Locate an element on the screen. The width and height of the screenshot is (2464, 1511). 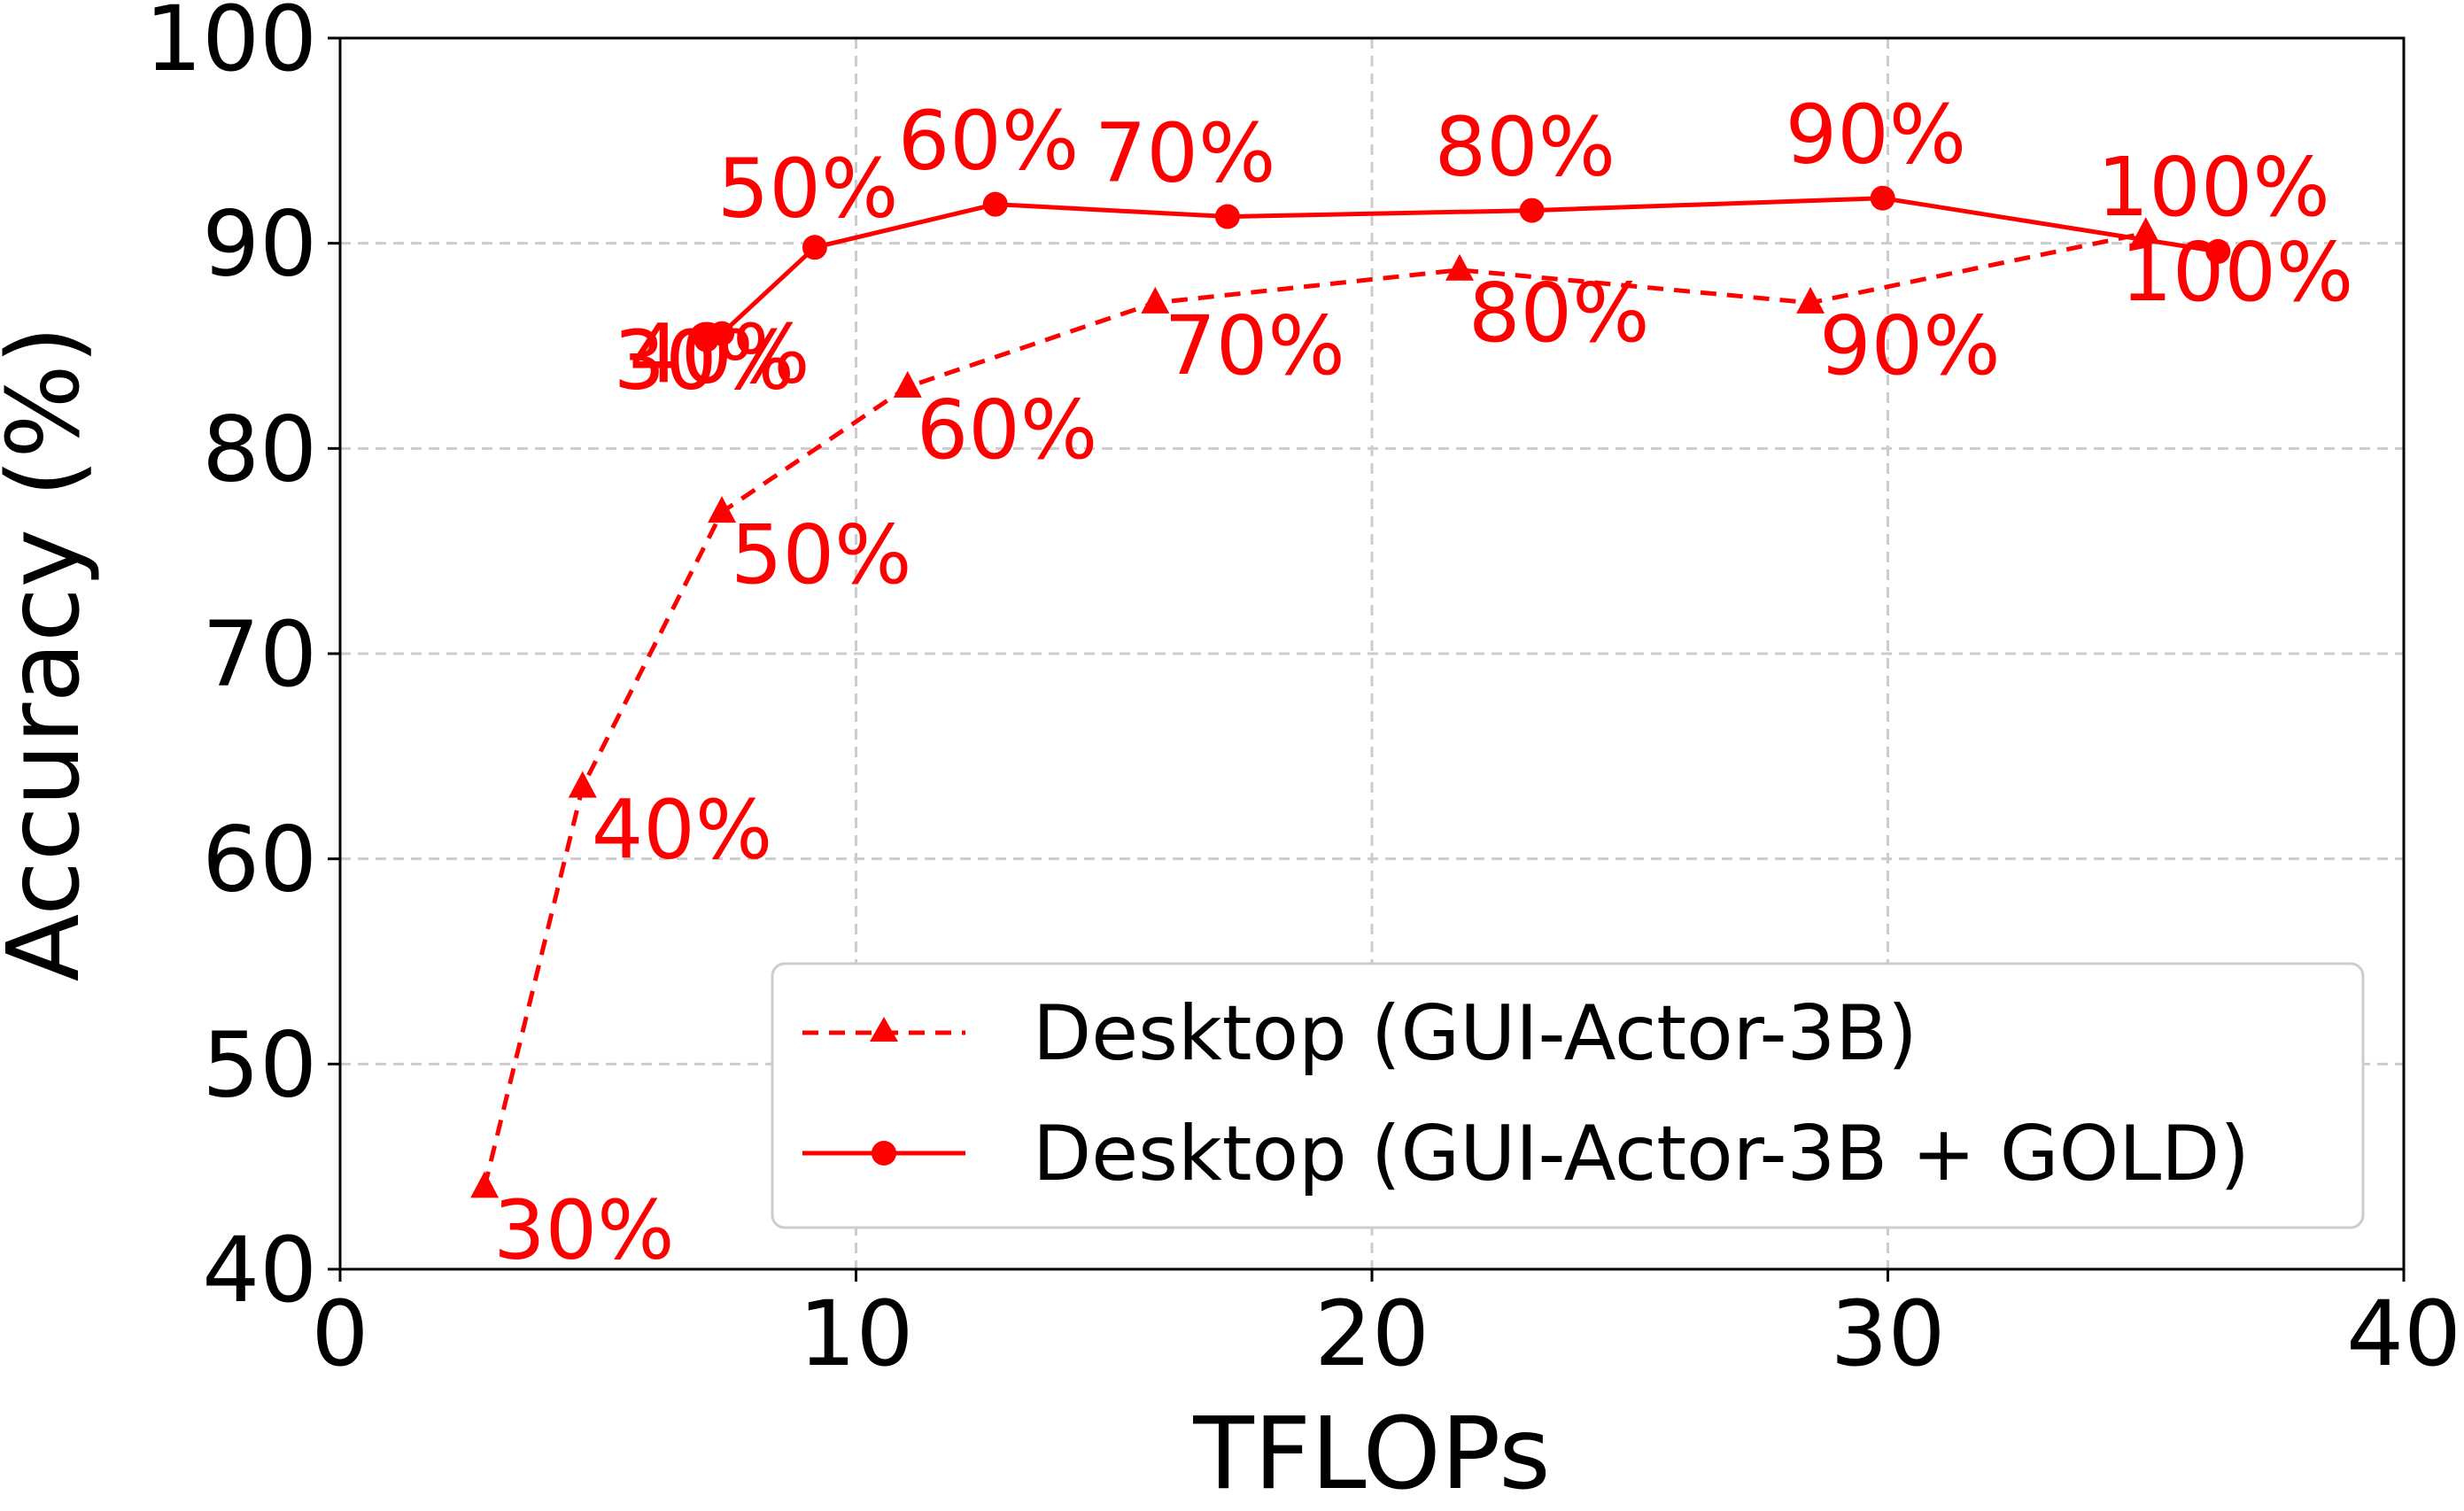
x-tick-label: 10 is located at coordinates (856, 1334).